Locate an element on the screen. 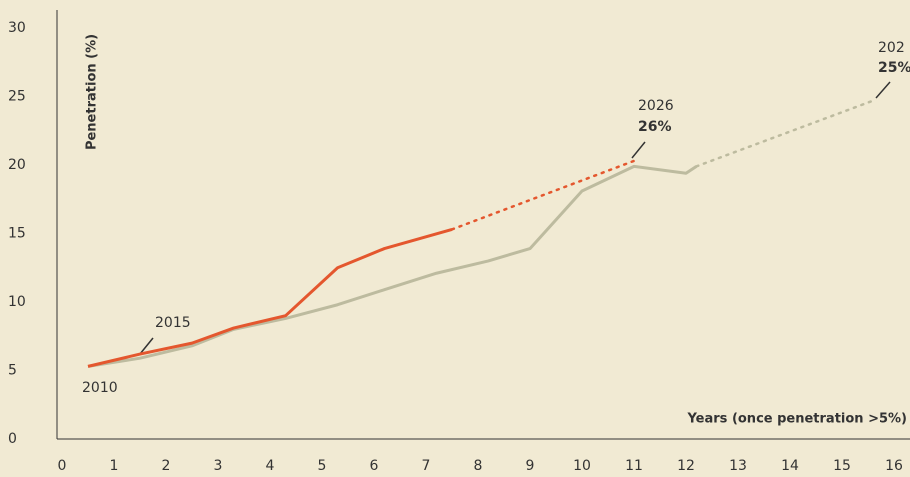 The width and height of the screenshot is (910, 477). x-tick-label: 16 is located at coordinates (894, 466).